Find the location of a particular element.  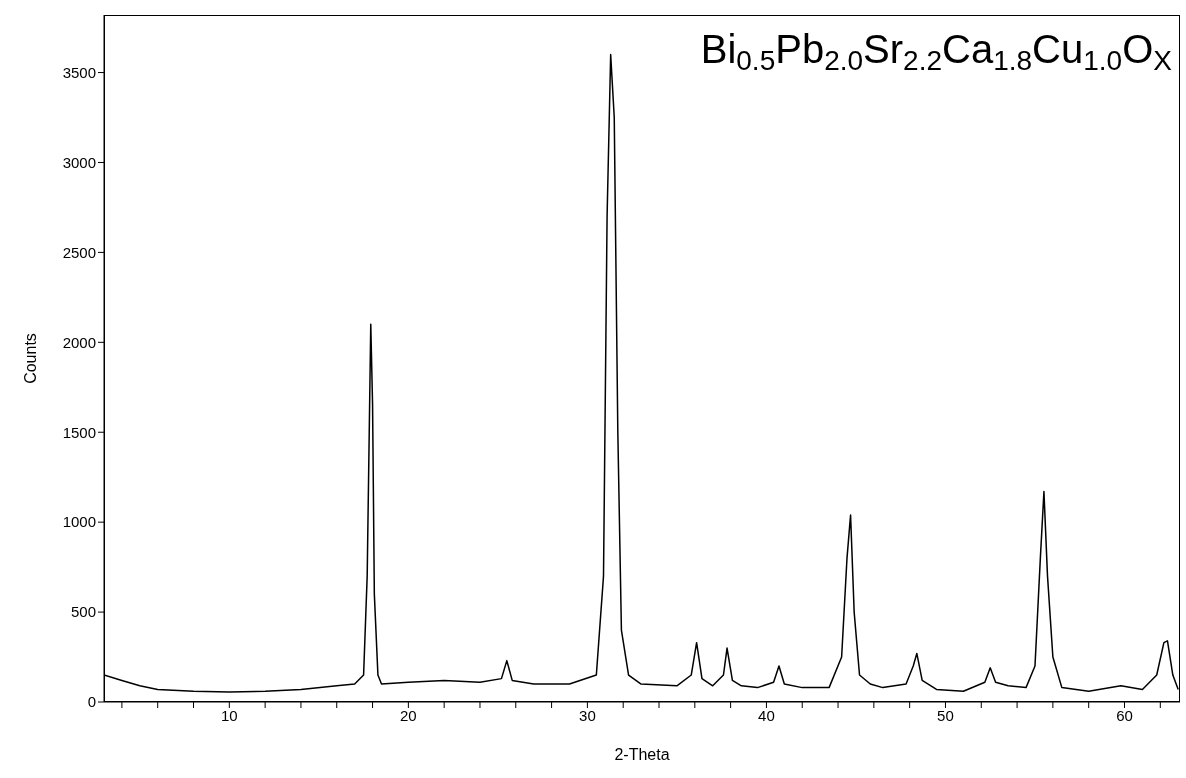

text: Bi$_{0.5}$Pb$_{2.0}$Sr$_{2.2}$Ca$_{1.8}$Cu$_{1.0}$O$_{X}$ is located at coordinates (936, 51).